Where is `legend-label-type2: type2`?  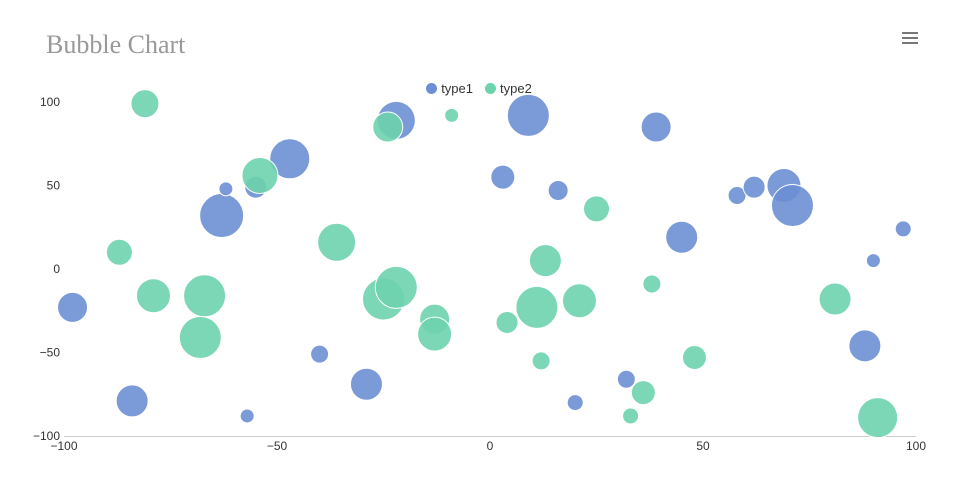 legend-label-type2: type2 is located at coordinates (516, 88).